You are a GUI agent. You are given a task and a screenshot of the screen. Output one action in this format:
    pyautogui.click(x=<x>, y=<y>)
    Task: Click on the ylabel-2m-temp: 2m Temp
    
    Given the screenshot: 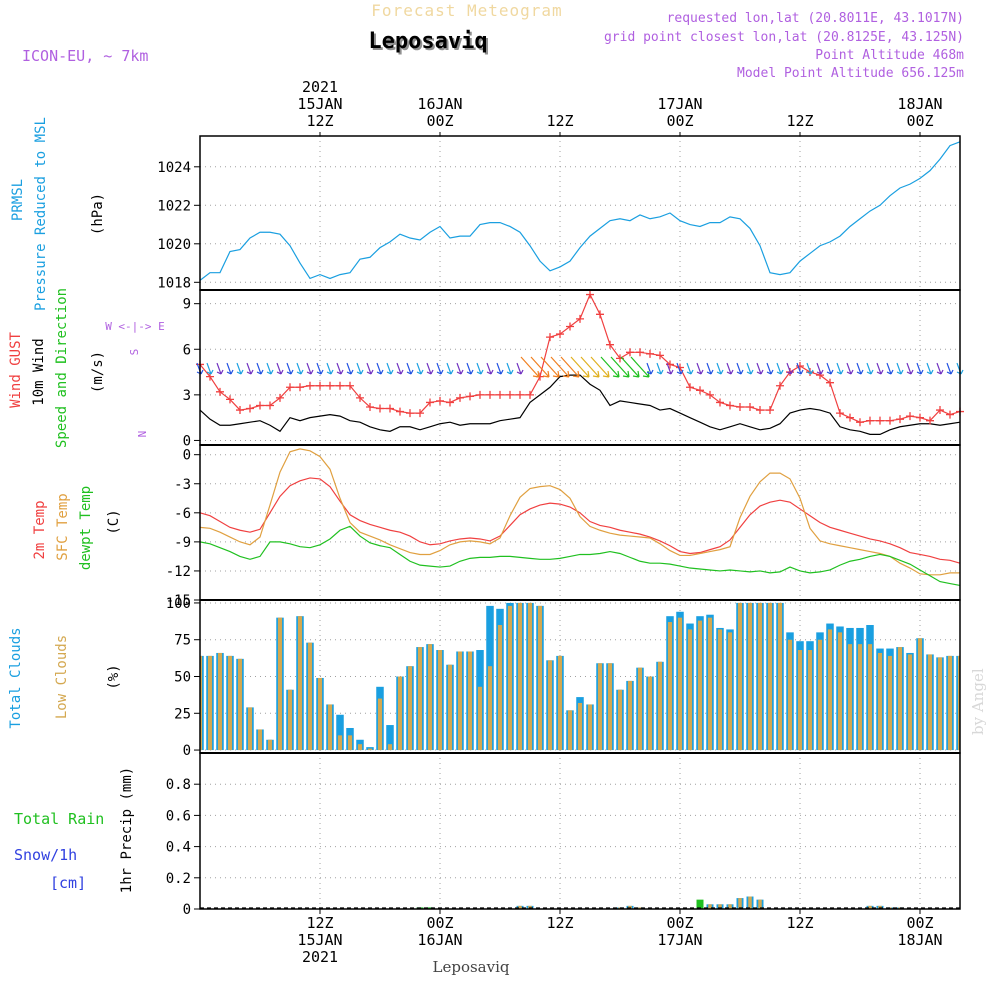 What is the action you would take?
    pyautogui.click(x=40, y=529)
    